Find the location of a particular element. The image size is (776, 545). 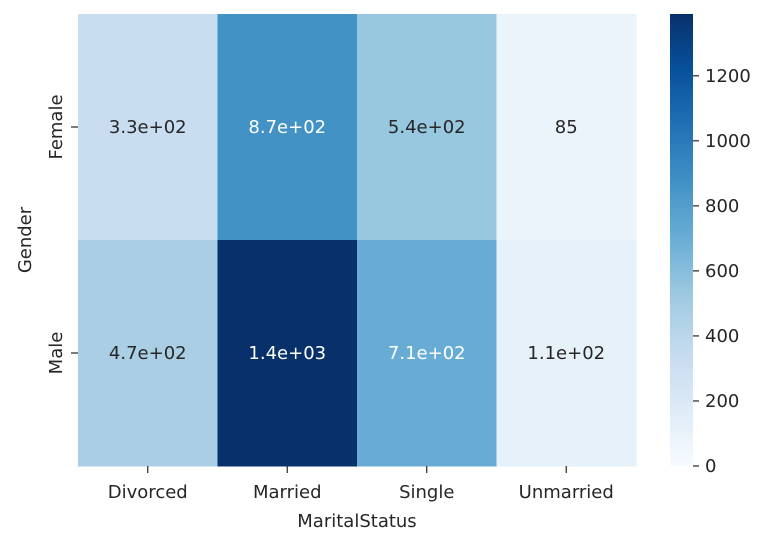

x-tick-label: Single is located at coordinates (426, 492).